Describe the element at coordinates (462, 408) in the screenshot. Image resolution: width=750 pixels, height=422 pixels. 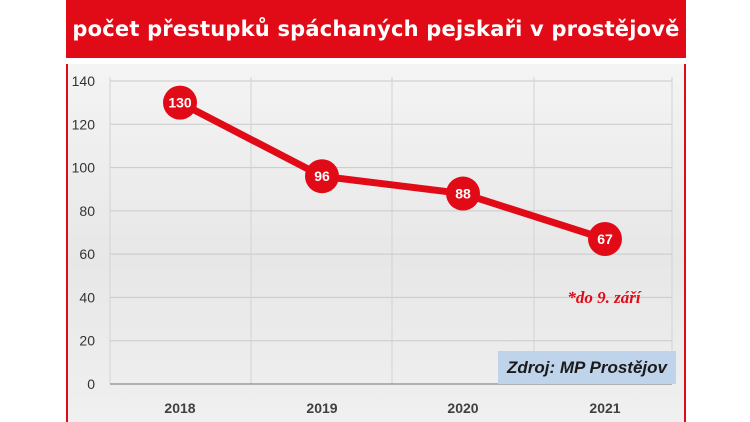
I see `x-tick-label: 2020` at that location.